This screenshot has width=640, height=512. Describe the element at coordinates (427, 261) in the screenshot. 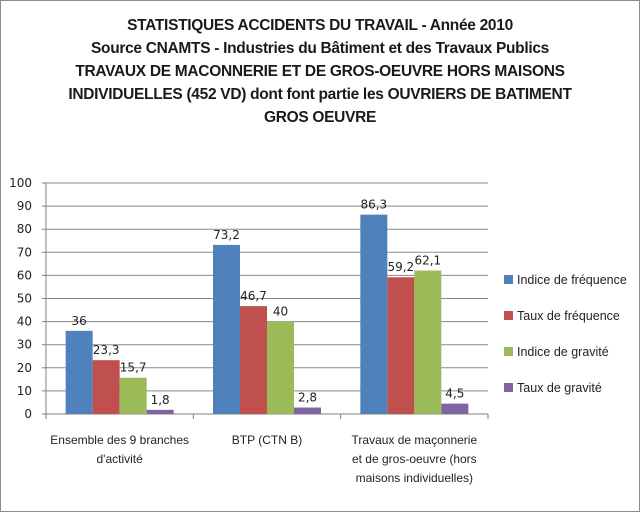

I see `data-label: 62,1` at that location.